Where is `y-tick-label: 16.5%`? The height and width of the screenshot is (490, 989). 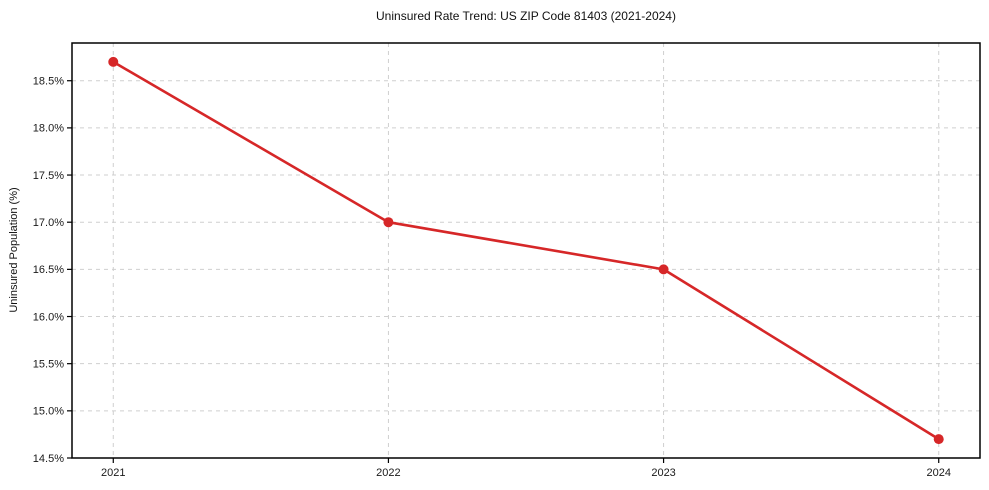 y-tick-label: 16.5% is located at coordinates (48, 270).